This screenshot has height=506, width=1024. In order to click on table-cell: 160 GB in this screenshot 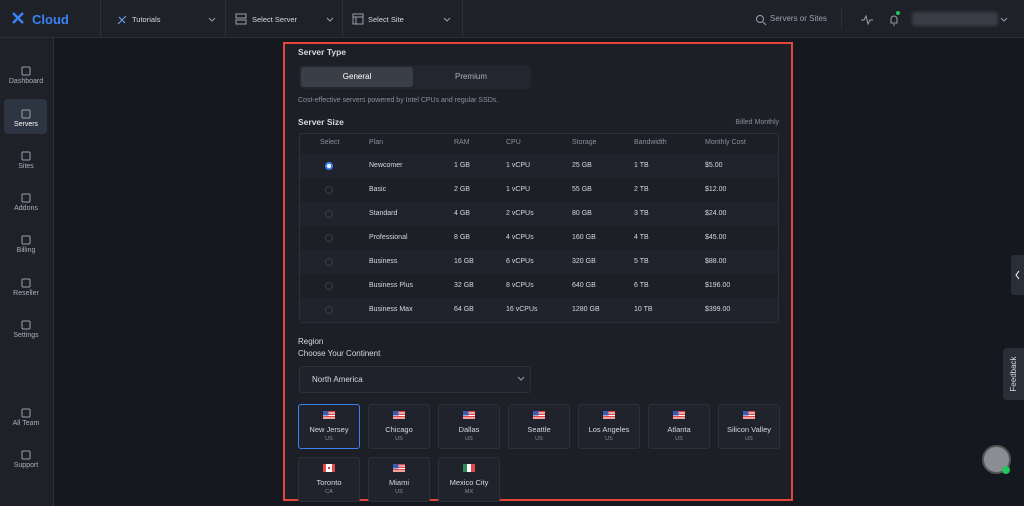, I will do `click(584, 237)`.